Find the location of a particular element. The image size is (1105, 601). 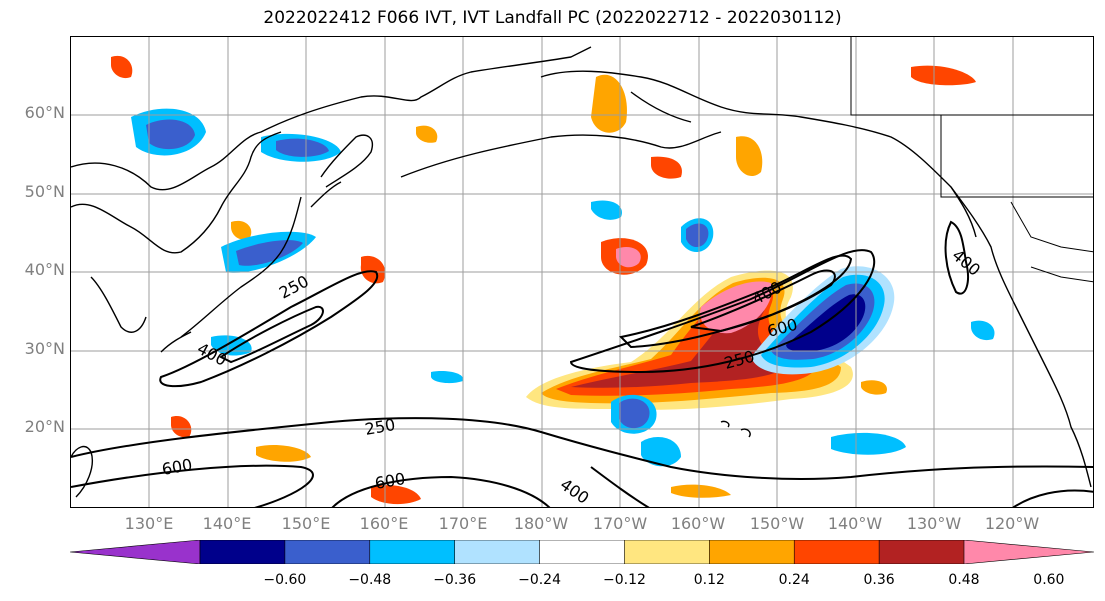

lat-label-40n: 40°N is located at coordinates (44, 269).